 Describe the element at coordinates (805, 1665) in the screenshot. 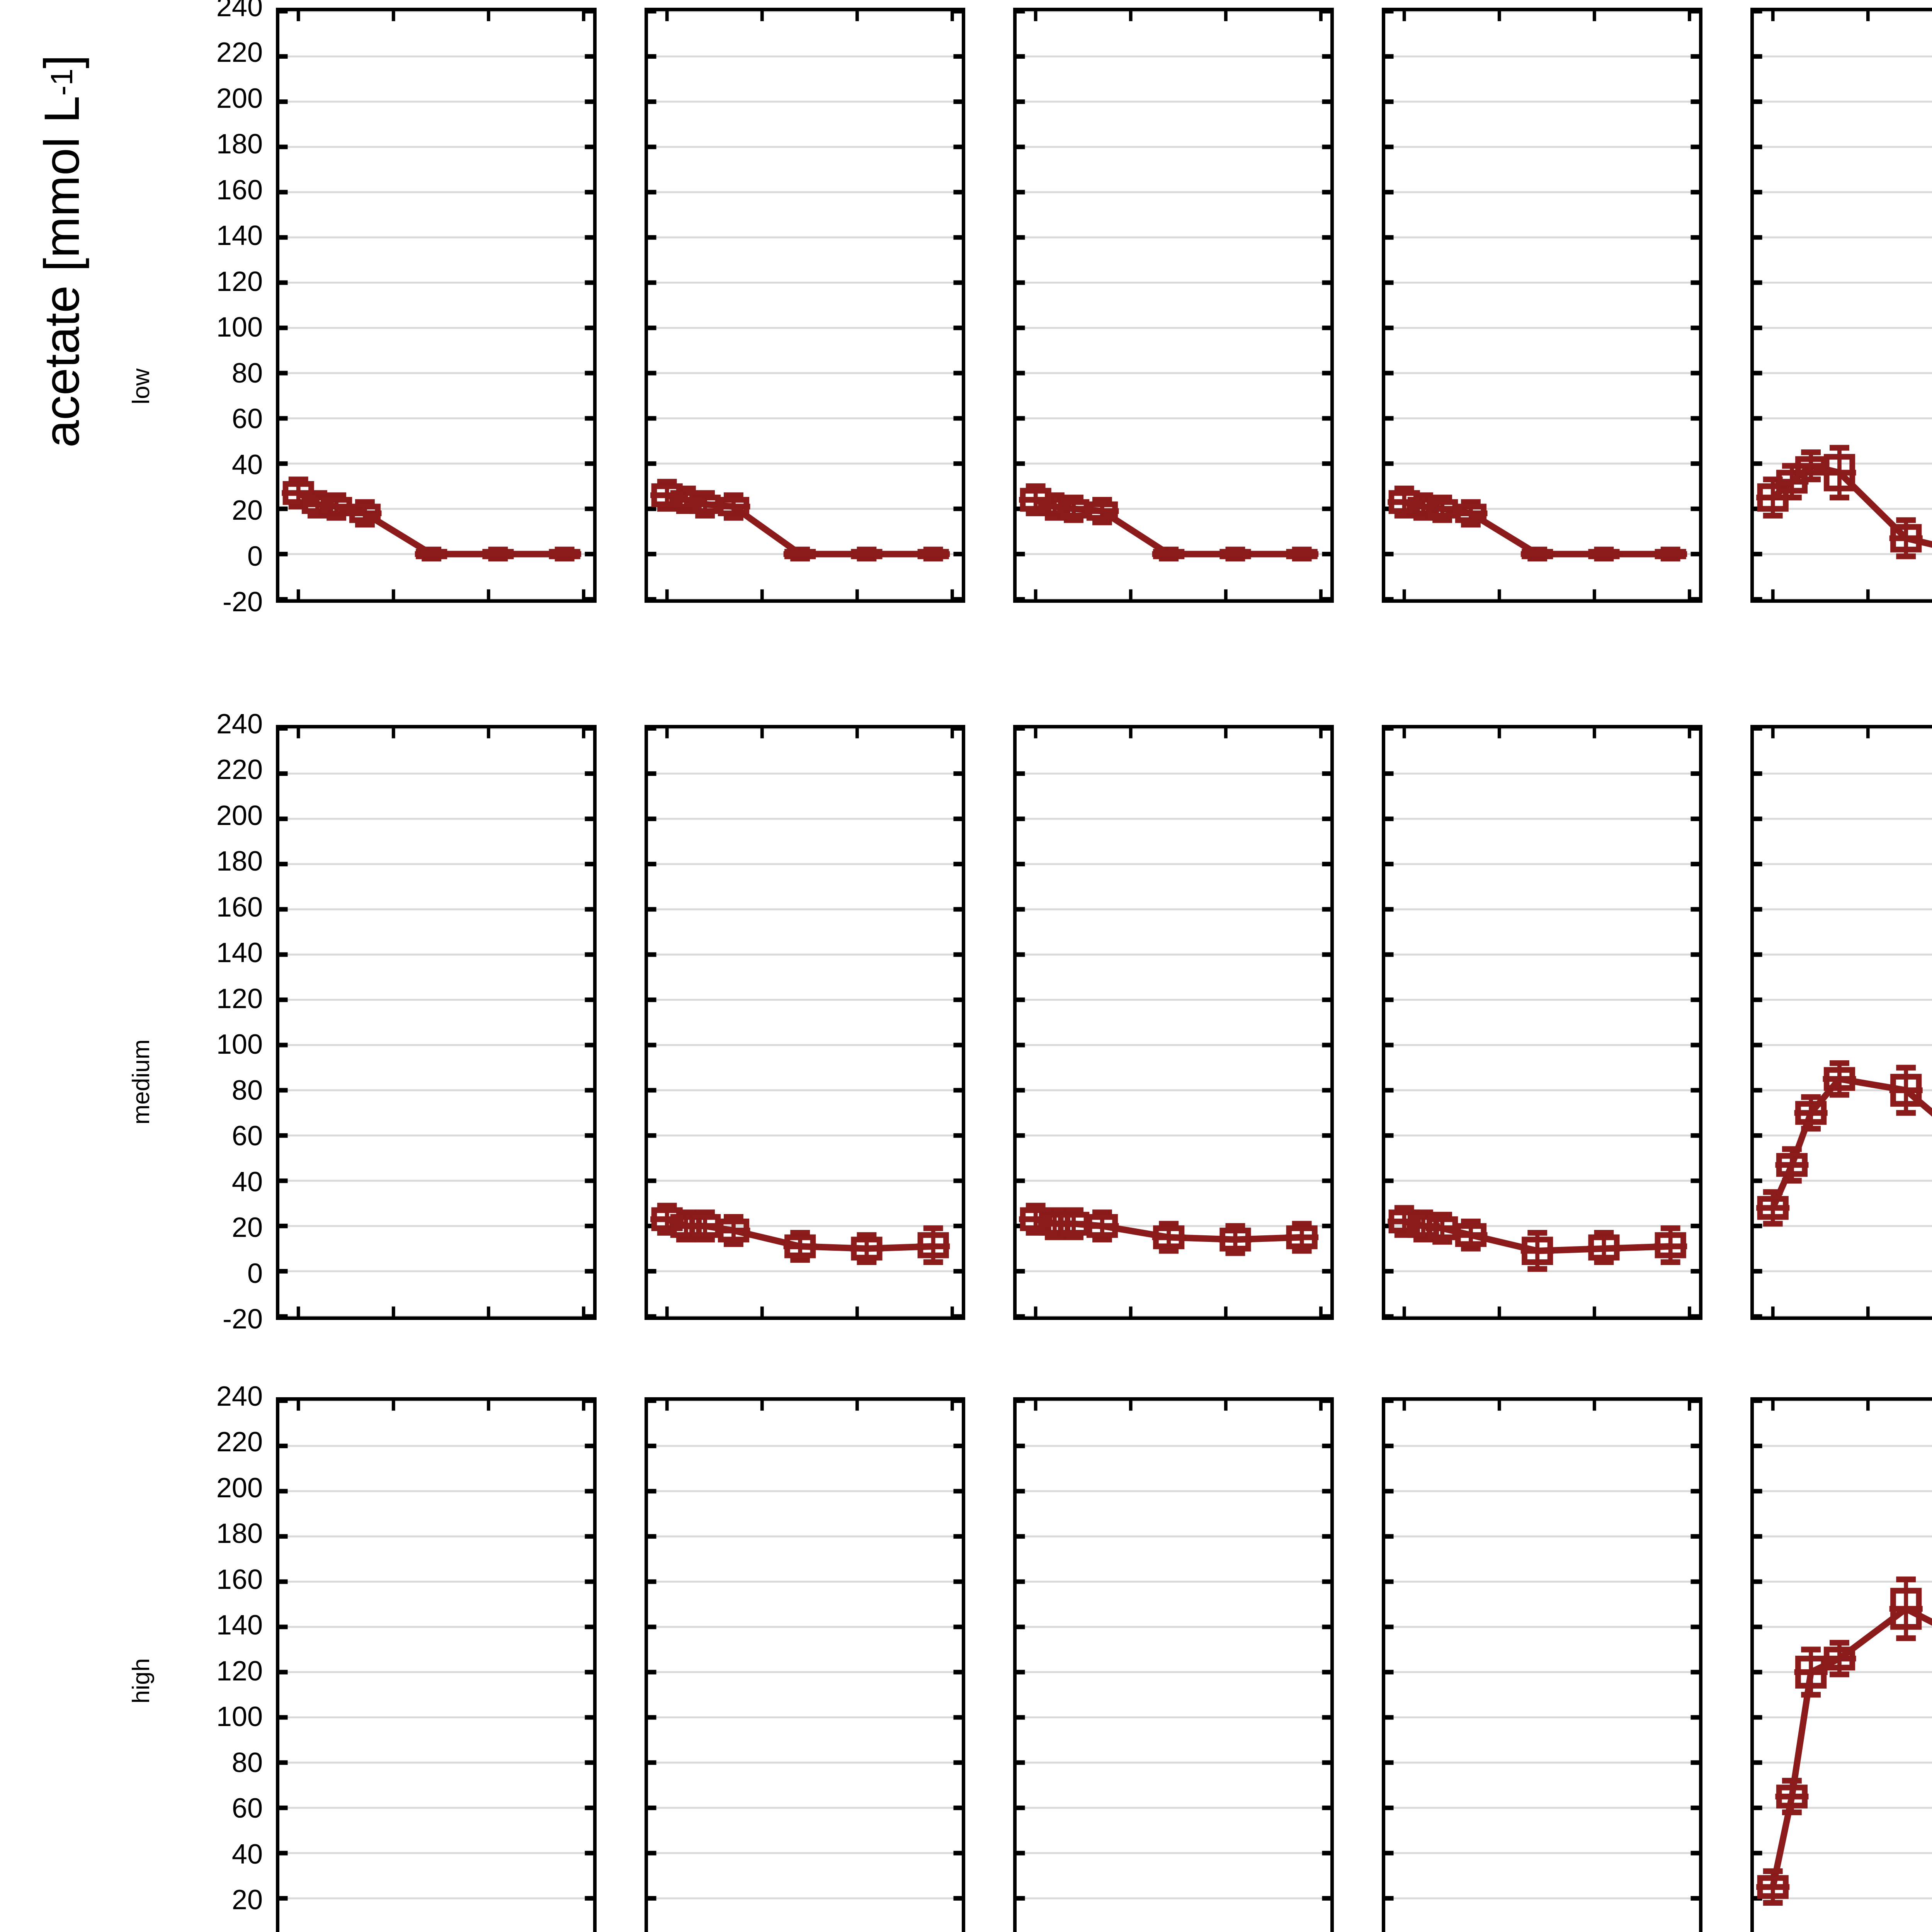

I see `panel-high-Tryp` at that location.